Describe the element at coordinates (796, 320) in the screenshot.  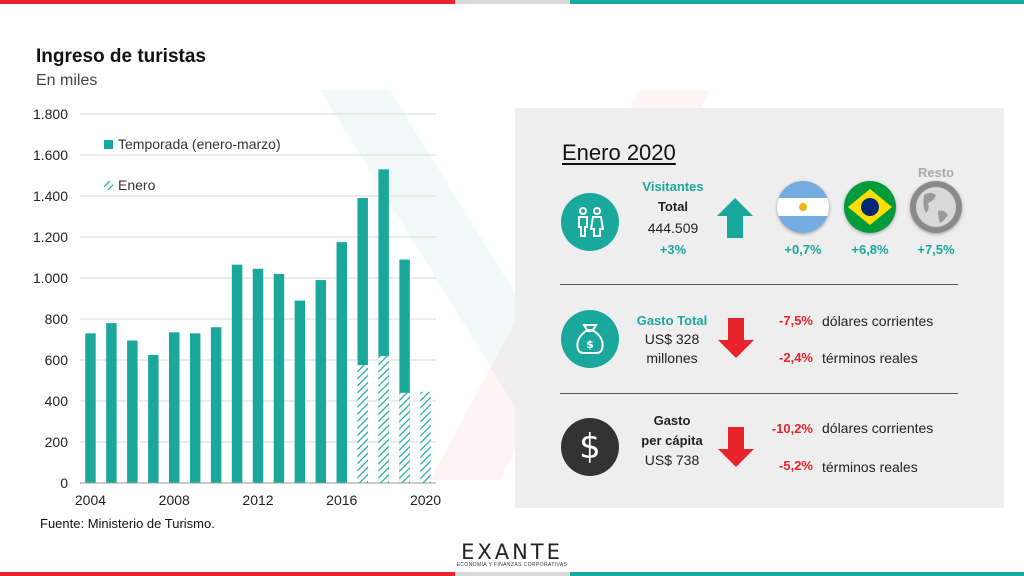
I see `total-spending-change-current: -7,5%` at that location.